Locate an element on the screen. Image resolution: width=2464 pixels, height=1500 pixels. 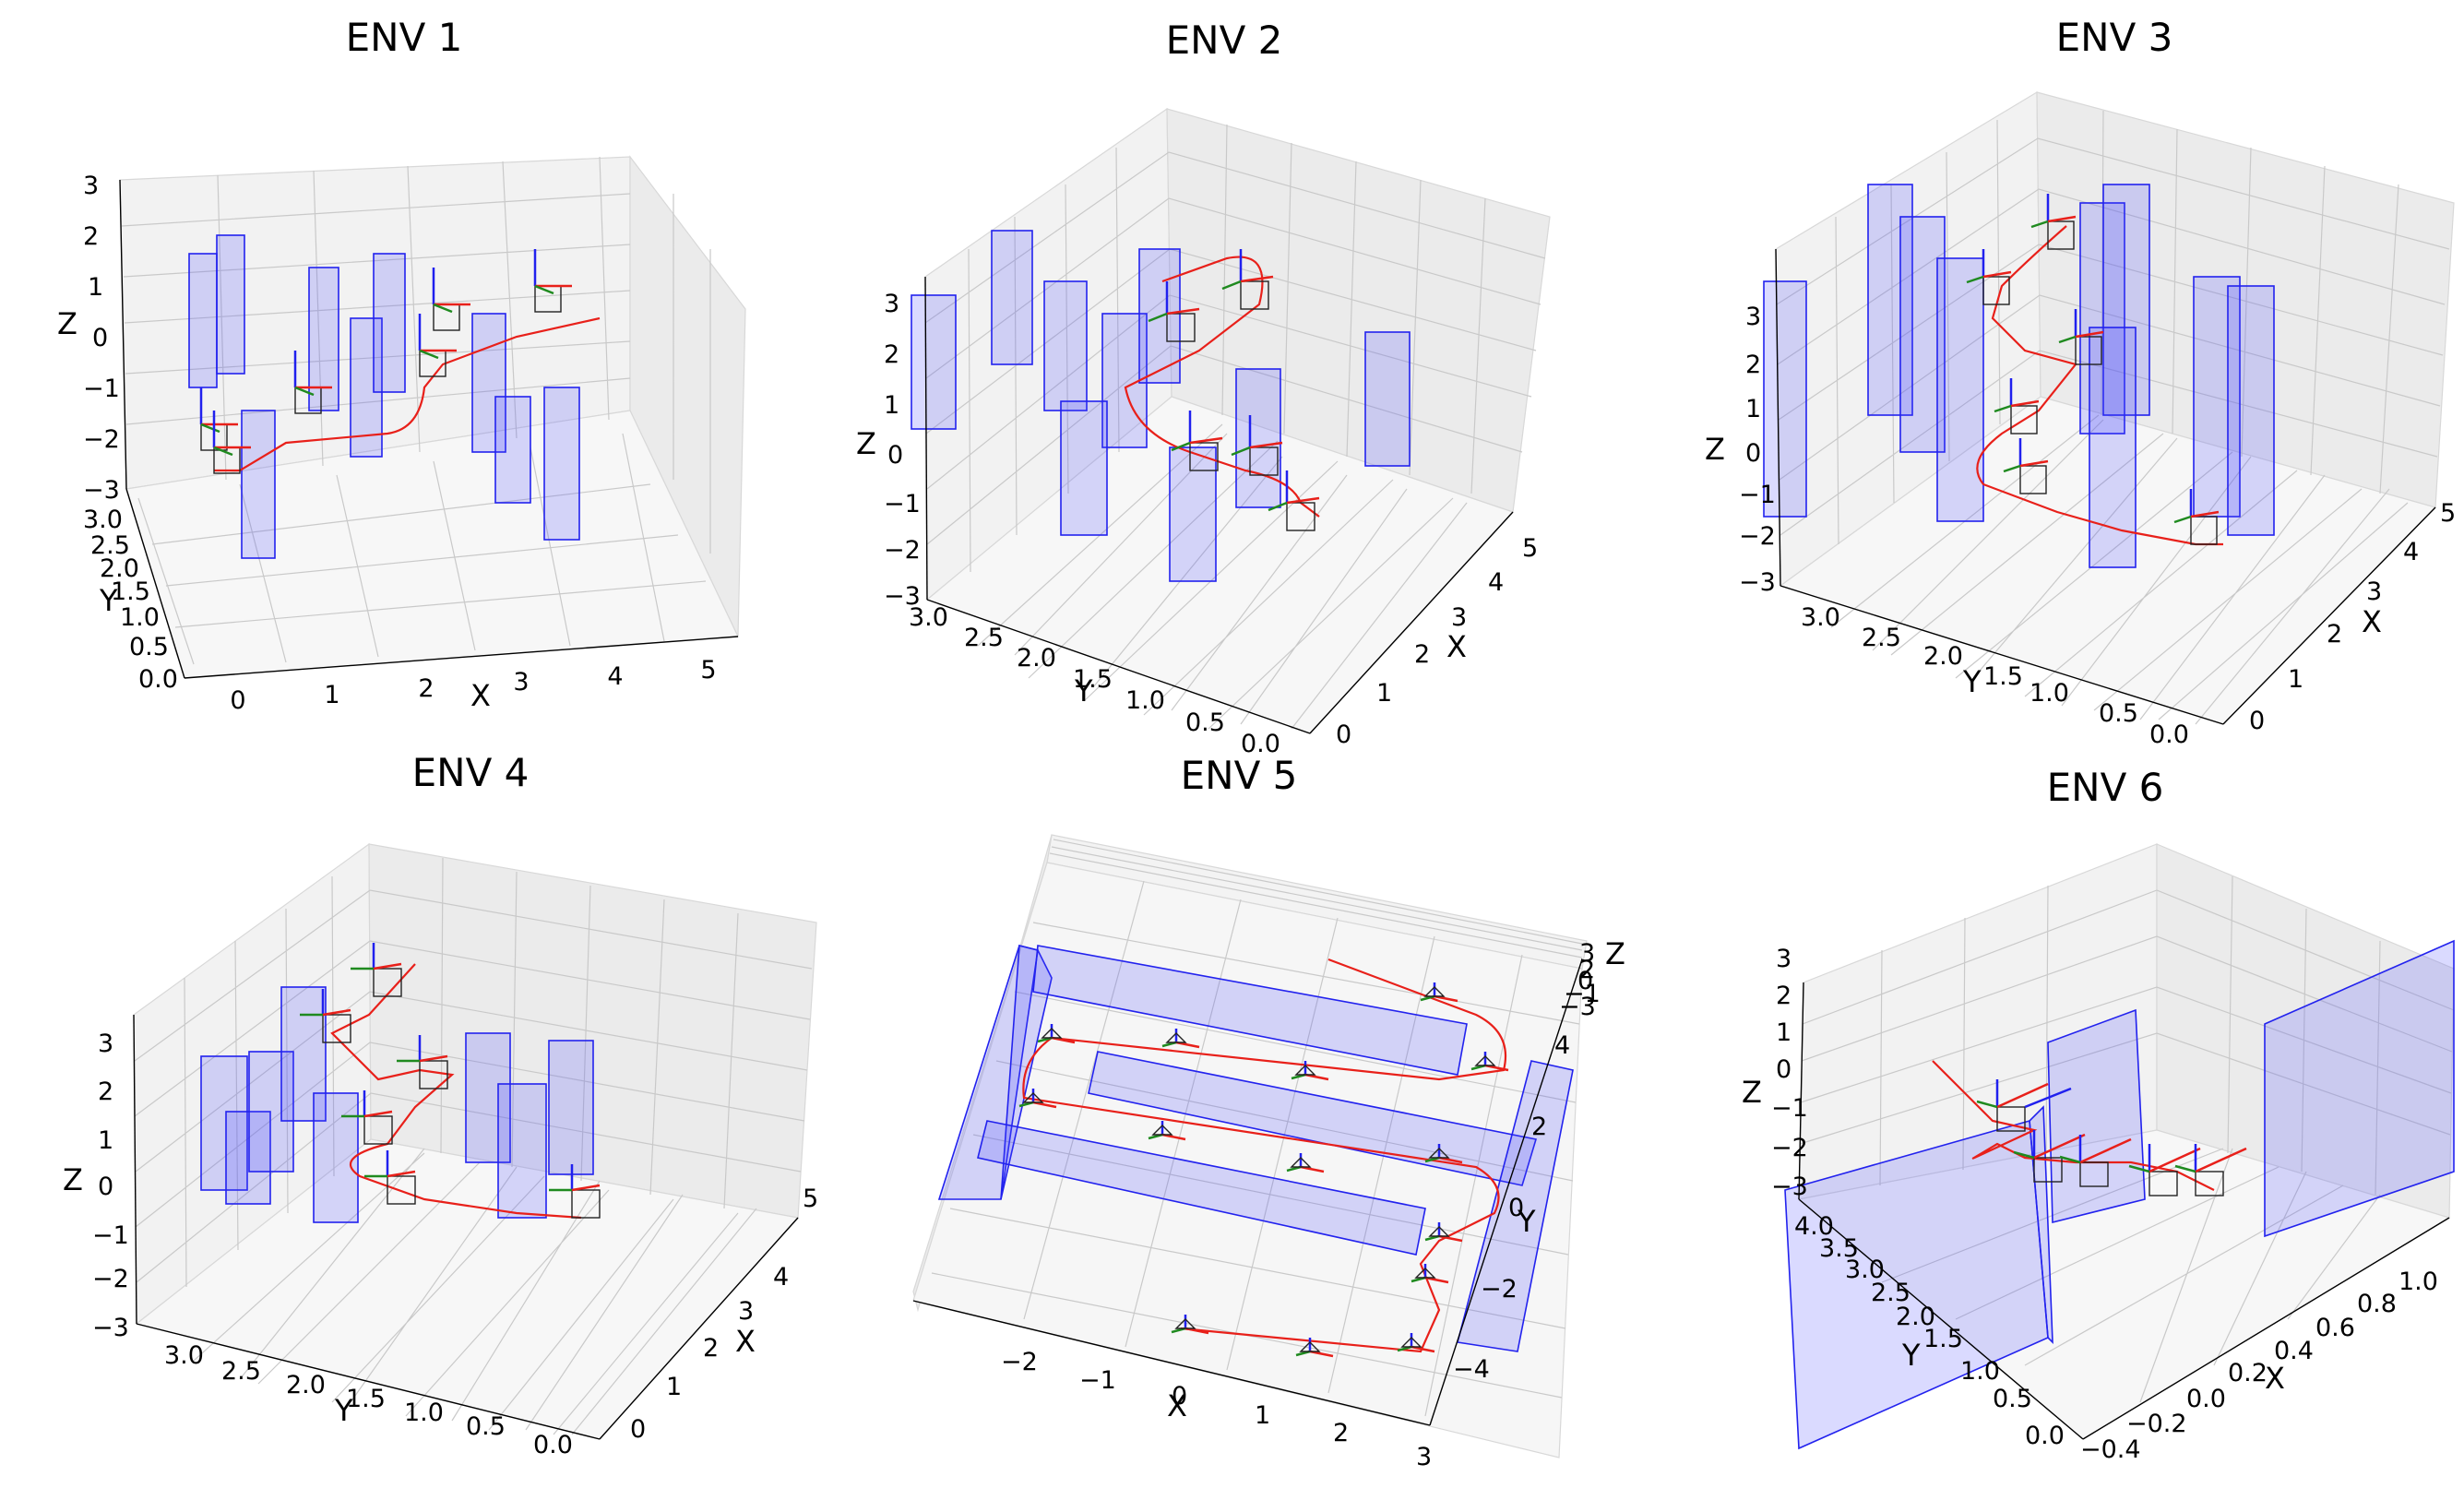
env4-ztick-3: 0 is located at coordinates (105, 1187).